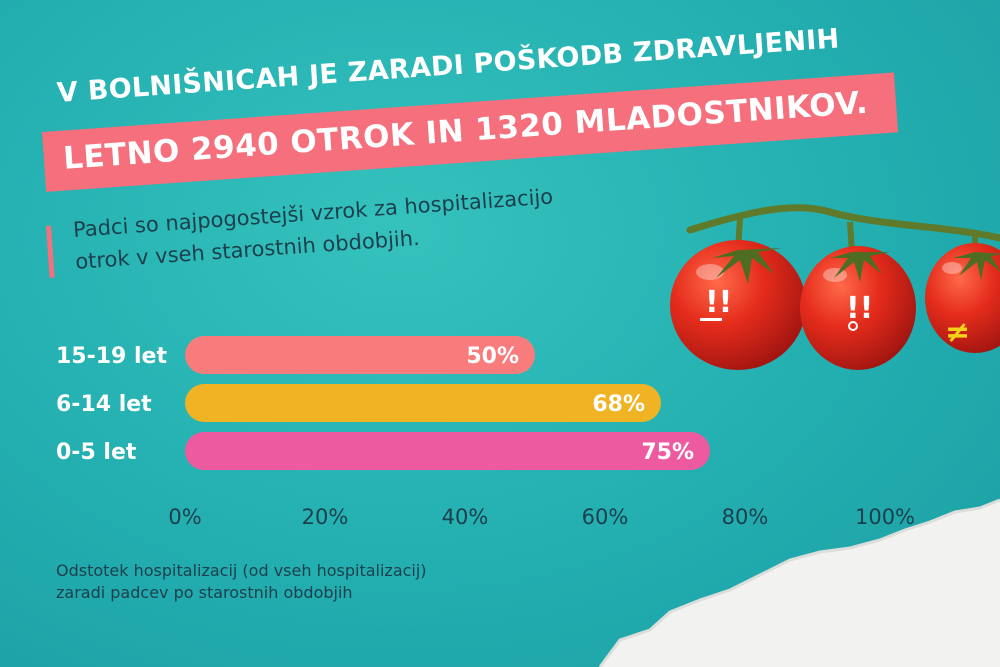 Image resolution: width=1000 pixels, height=667 pixels. What do you see at coordinates (465, 517) in the screenshot?
I see `x-tick-label: 40%` at bounding box center [465, 517].